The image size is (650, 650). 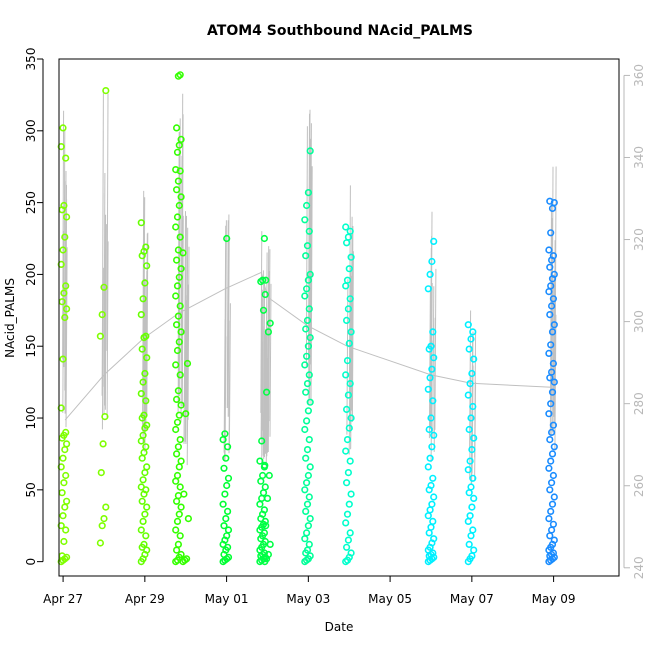 I want to click on x-tick-label: May 05, so click(x=390, y=599).